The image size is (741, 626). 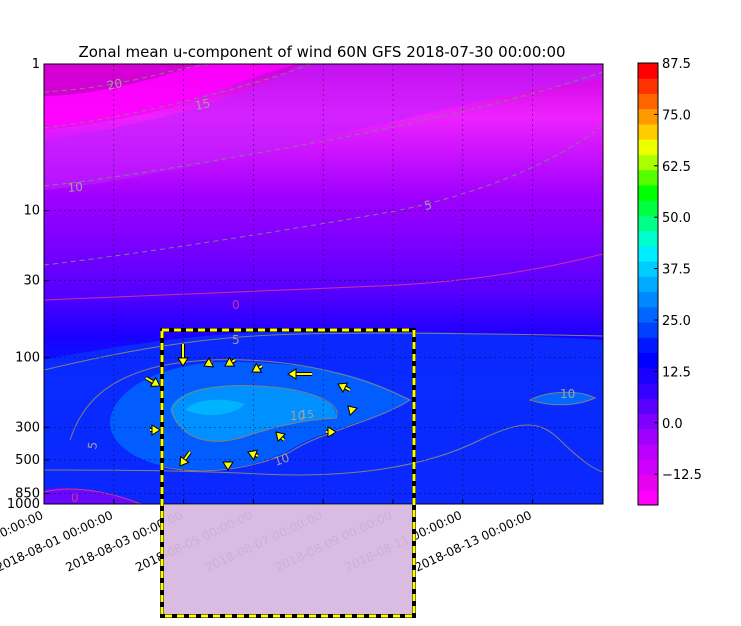 What do you see at coordinates (27, 357) in the screenshot?
I see `y-tick-label: 100` at bounding box center [27, 357].